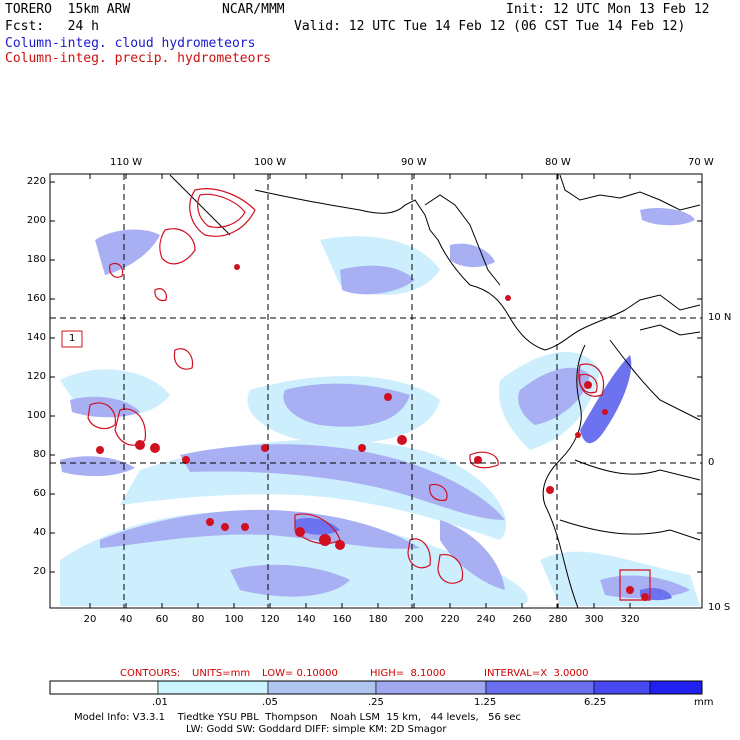 The width and height of the screenshot is (740, 740). What do you see at coordinates (414, 619) in the screenshot?
I see `x-tick-label: 200` at bounding box center [414, 619].